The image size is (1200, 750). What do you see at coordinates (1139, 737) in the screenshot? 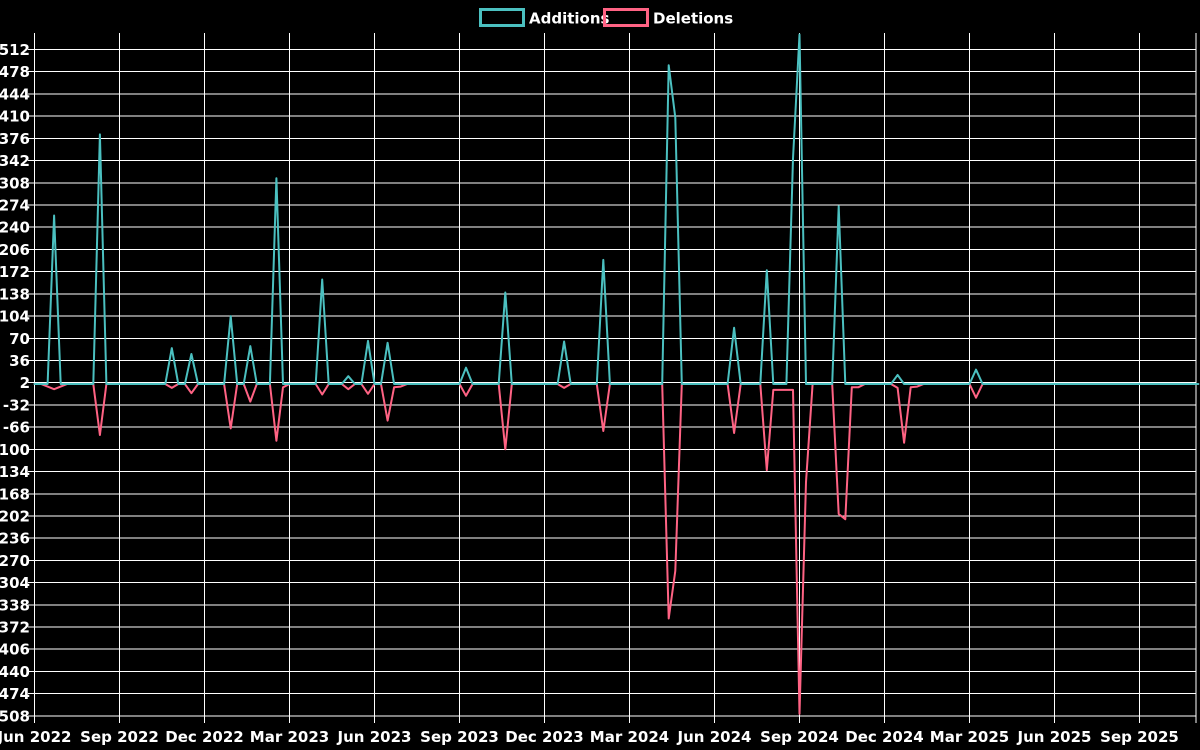
I see `x-tick-label: Sep 2025` at bounding box center [1139, 737].